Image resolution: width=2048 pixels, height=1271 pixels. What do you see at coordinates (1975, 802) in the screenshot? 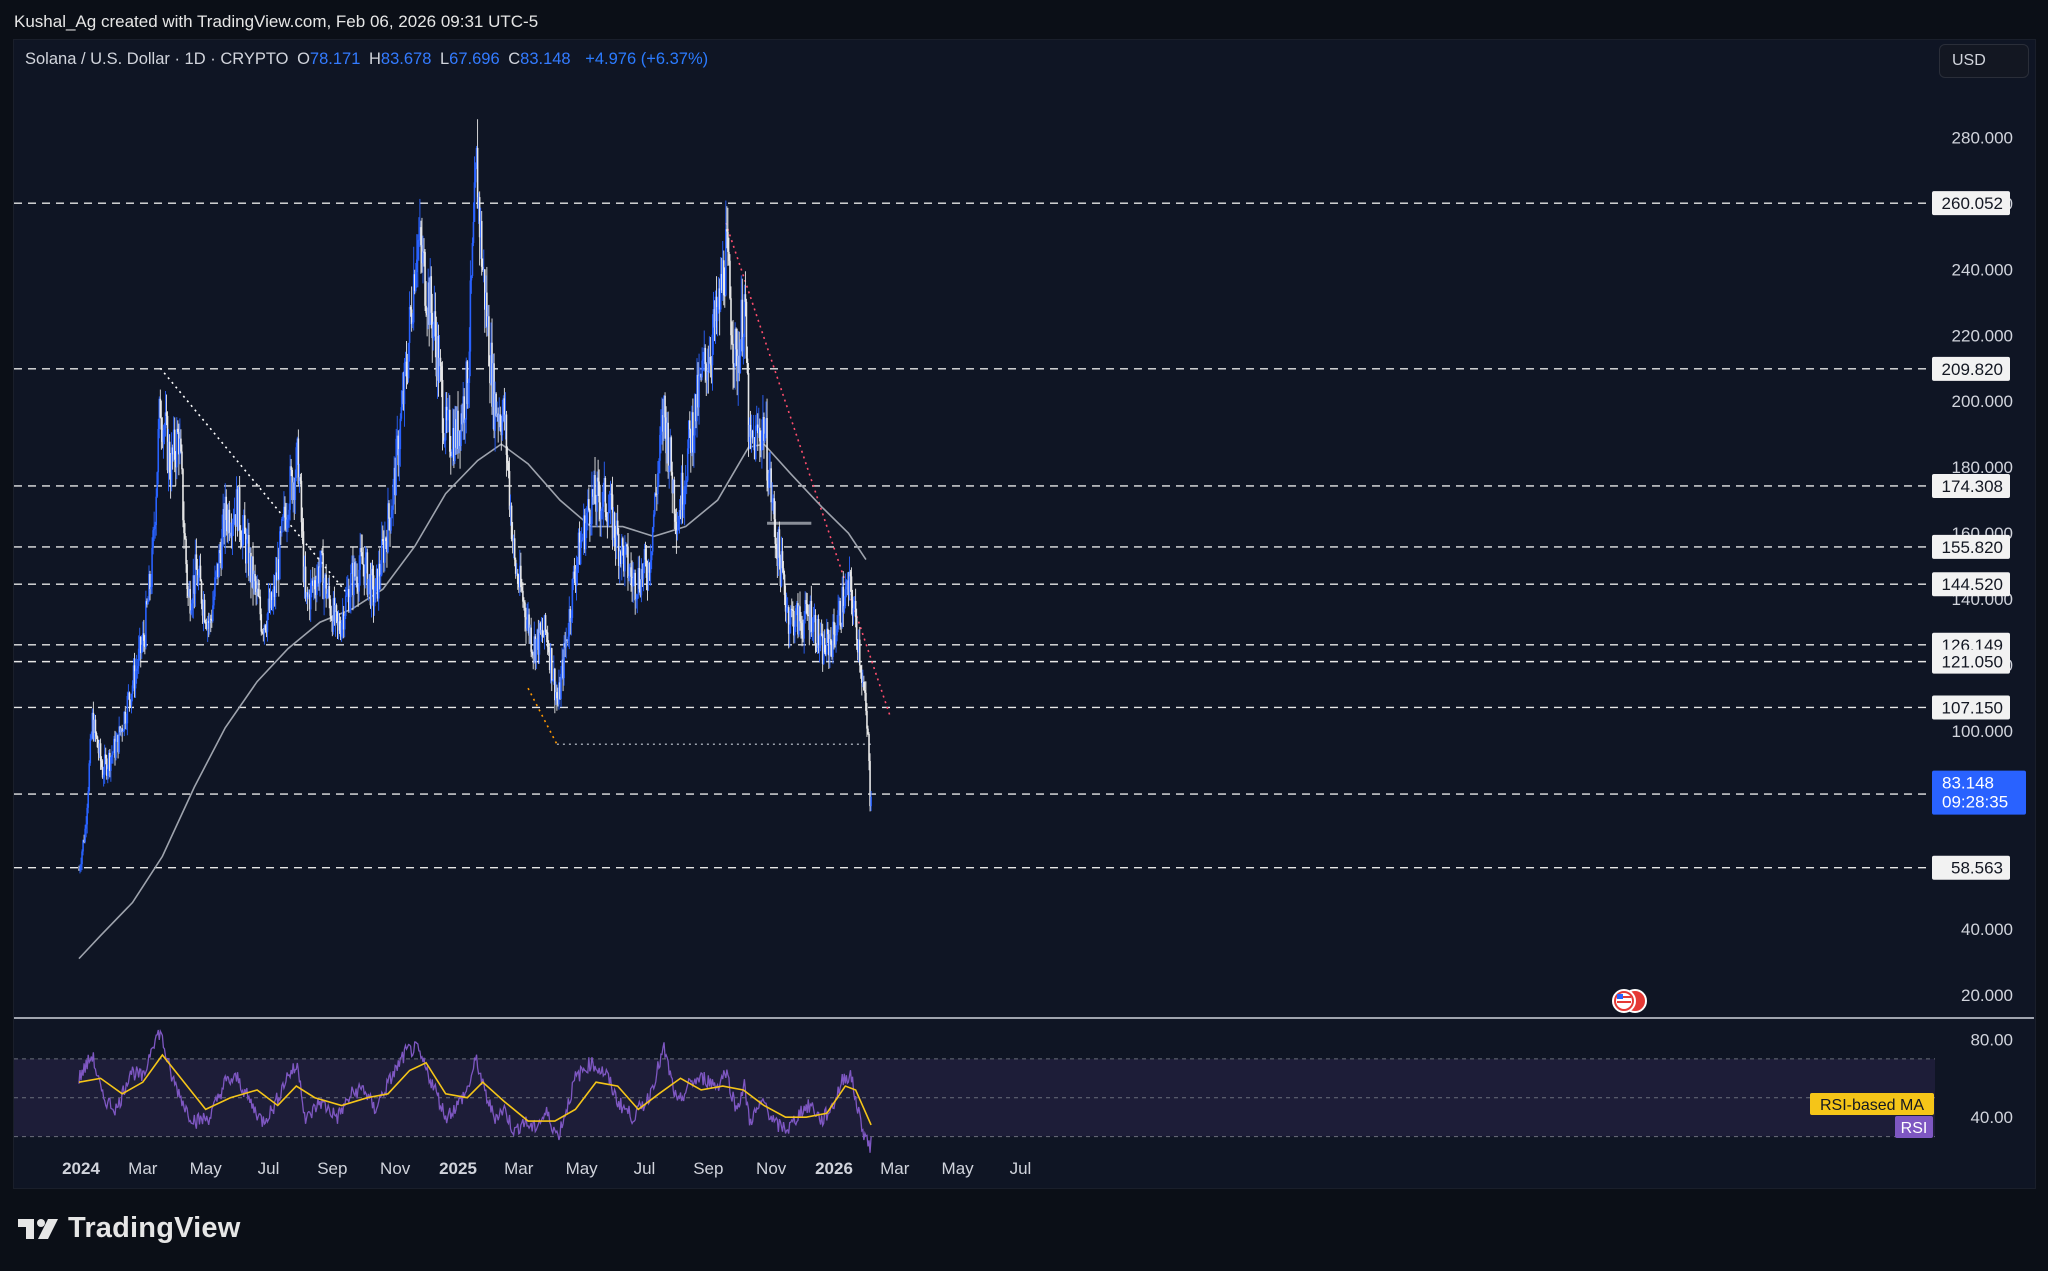
I see `countdown-label: 09:28:35` at bounding box center [1975, 802].